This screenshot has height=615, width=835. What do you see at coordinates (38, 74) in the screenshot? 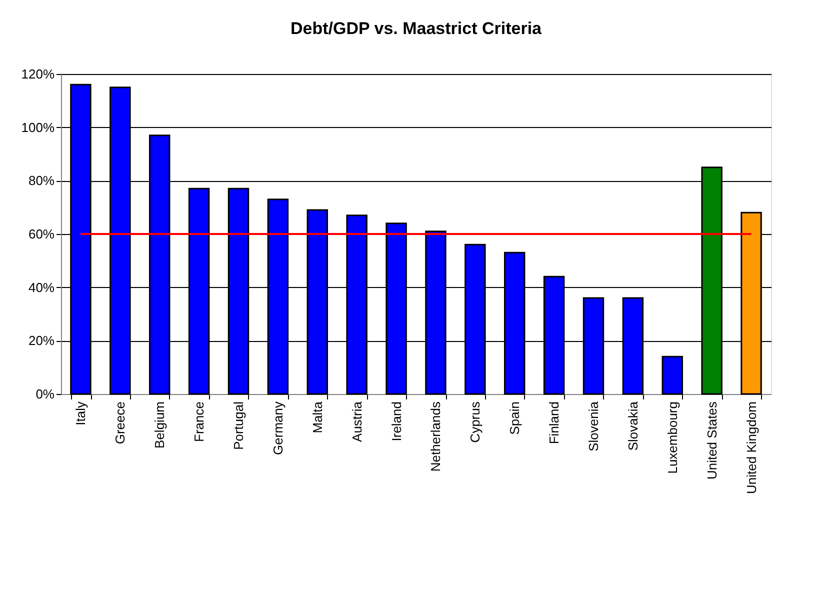
I see `y-tick-label: 120%` at bounding box center [38, 74].